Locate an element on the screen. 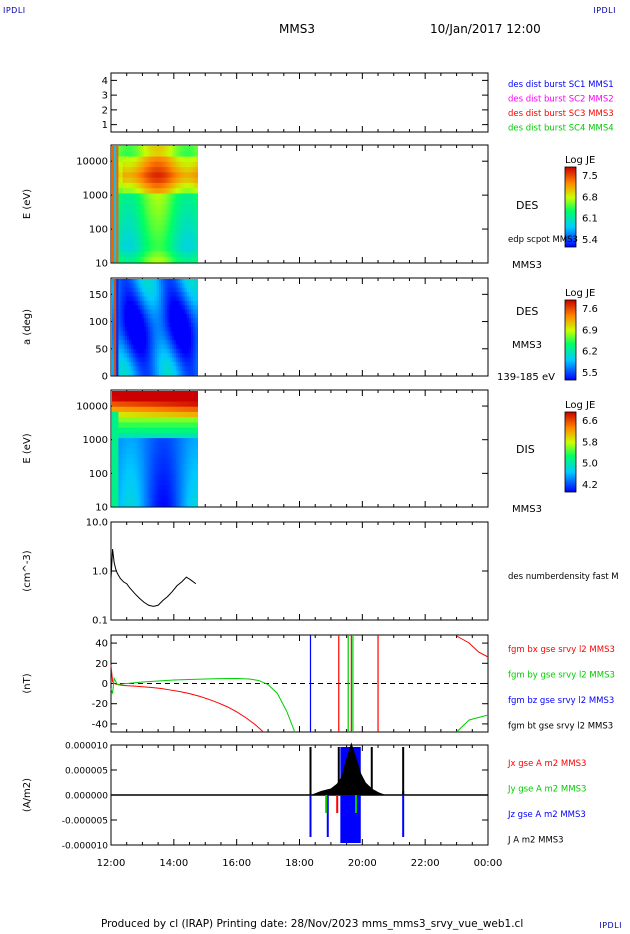 This screenshot has height=934, width=630. x-tick-label: 16:00 is located at coordinates (236, 863).